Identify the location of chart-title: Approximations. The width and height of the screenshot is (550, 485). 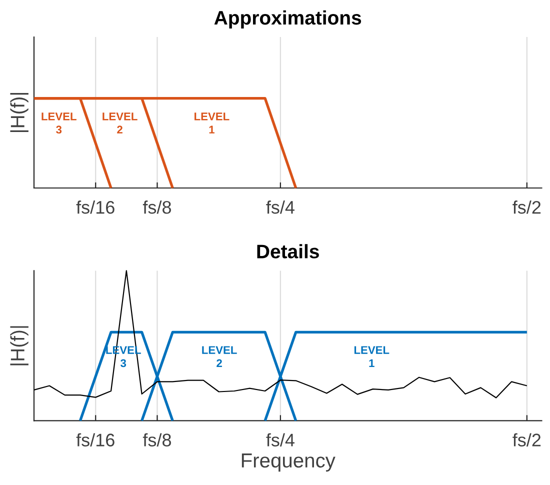
(288, 19).